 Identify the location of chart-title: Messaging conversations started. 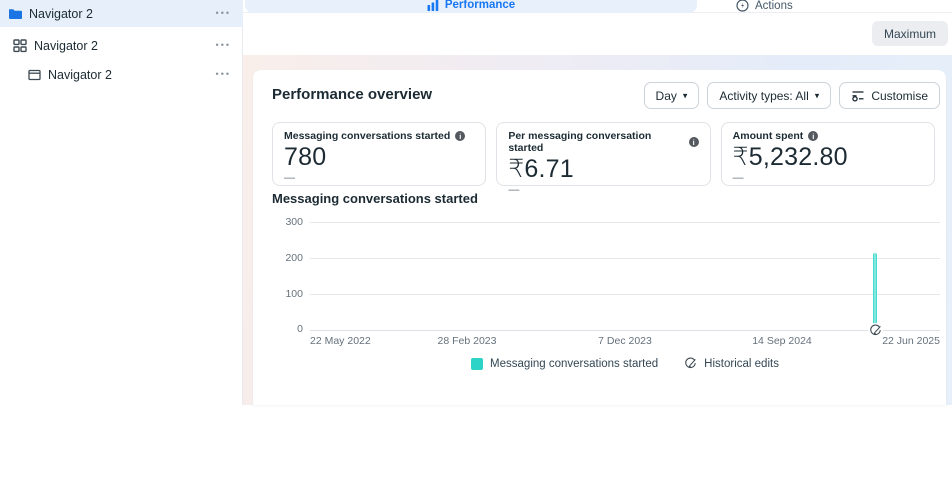
(375, 198).